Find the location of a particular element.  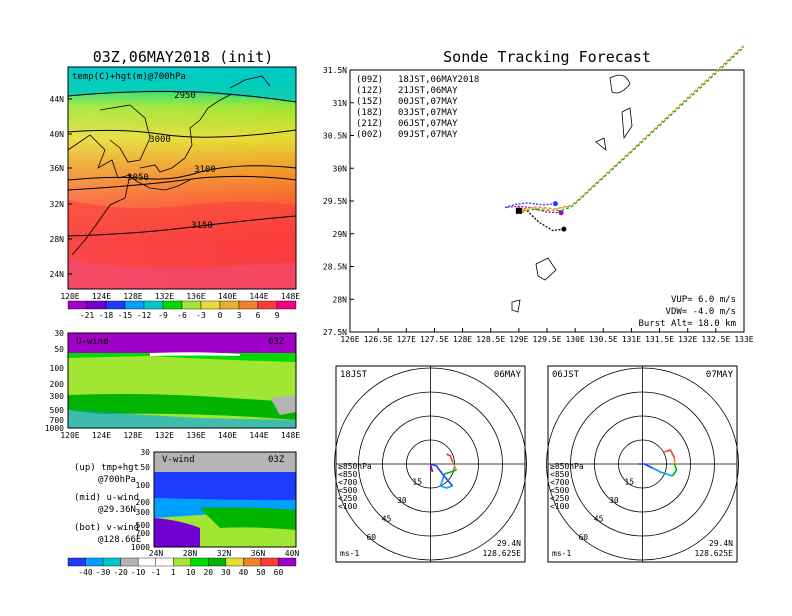

pressure-tick-label: 100 is located at coordinates (143, 485).